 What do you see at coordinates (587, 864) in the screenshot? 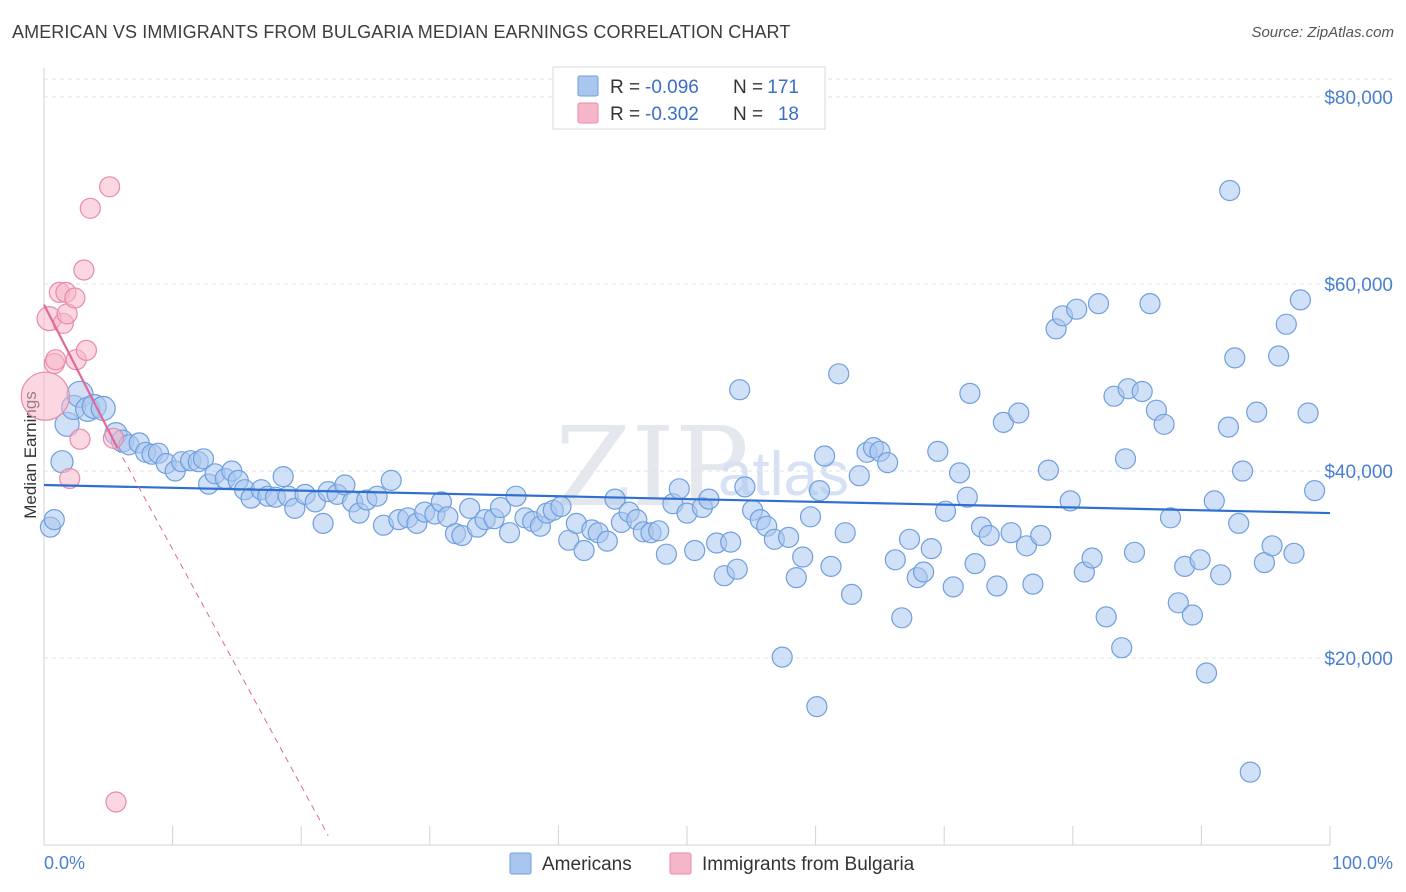
I see `bottom-legend-label-americans: Americans` at bounding box center [587, 864].